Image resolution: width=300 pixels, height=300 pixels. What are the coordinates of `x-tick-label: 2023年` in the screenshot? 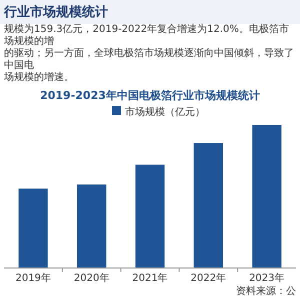 It's located at (267, 278).